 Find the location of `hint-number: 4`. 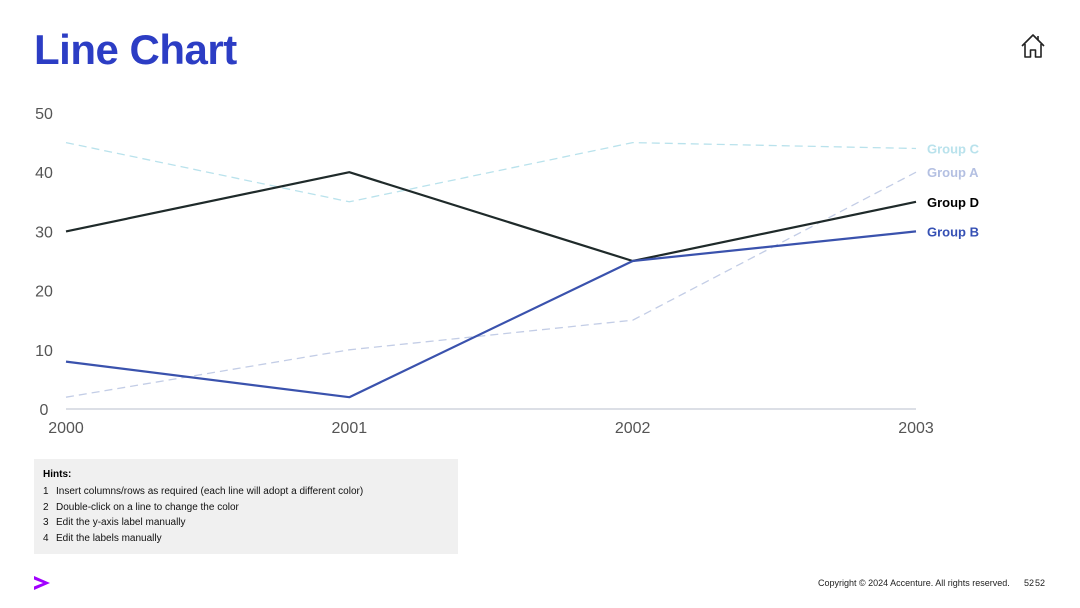

hint-number: 4 is located at coordinates (46, 538).